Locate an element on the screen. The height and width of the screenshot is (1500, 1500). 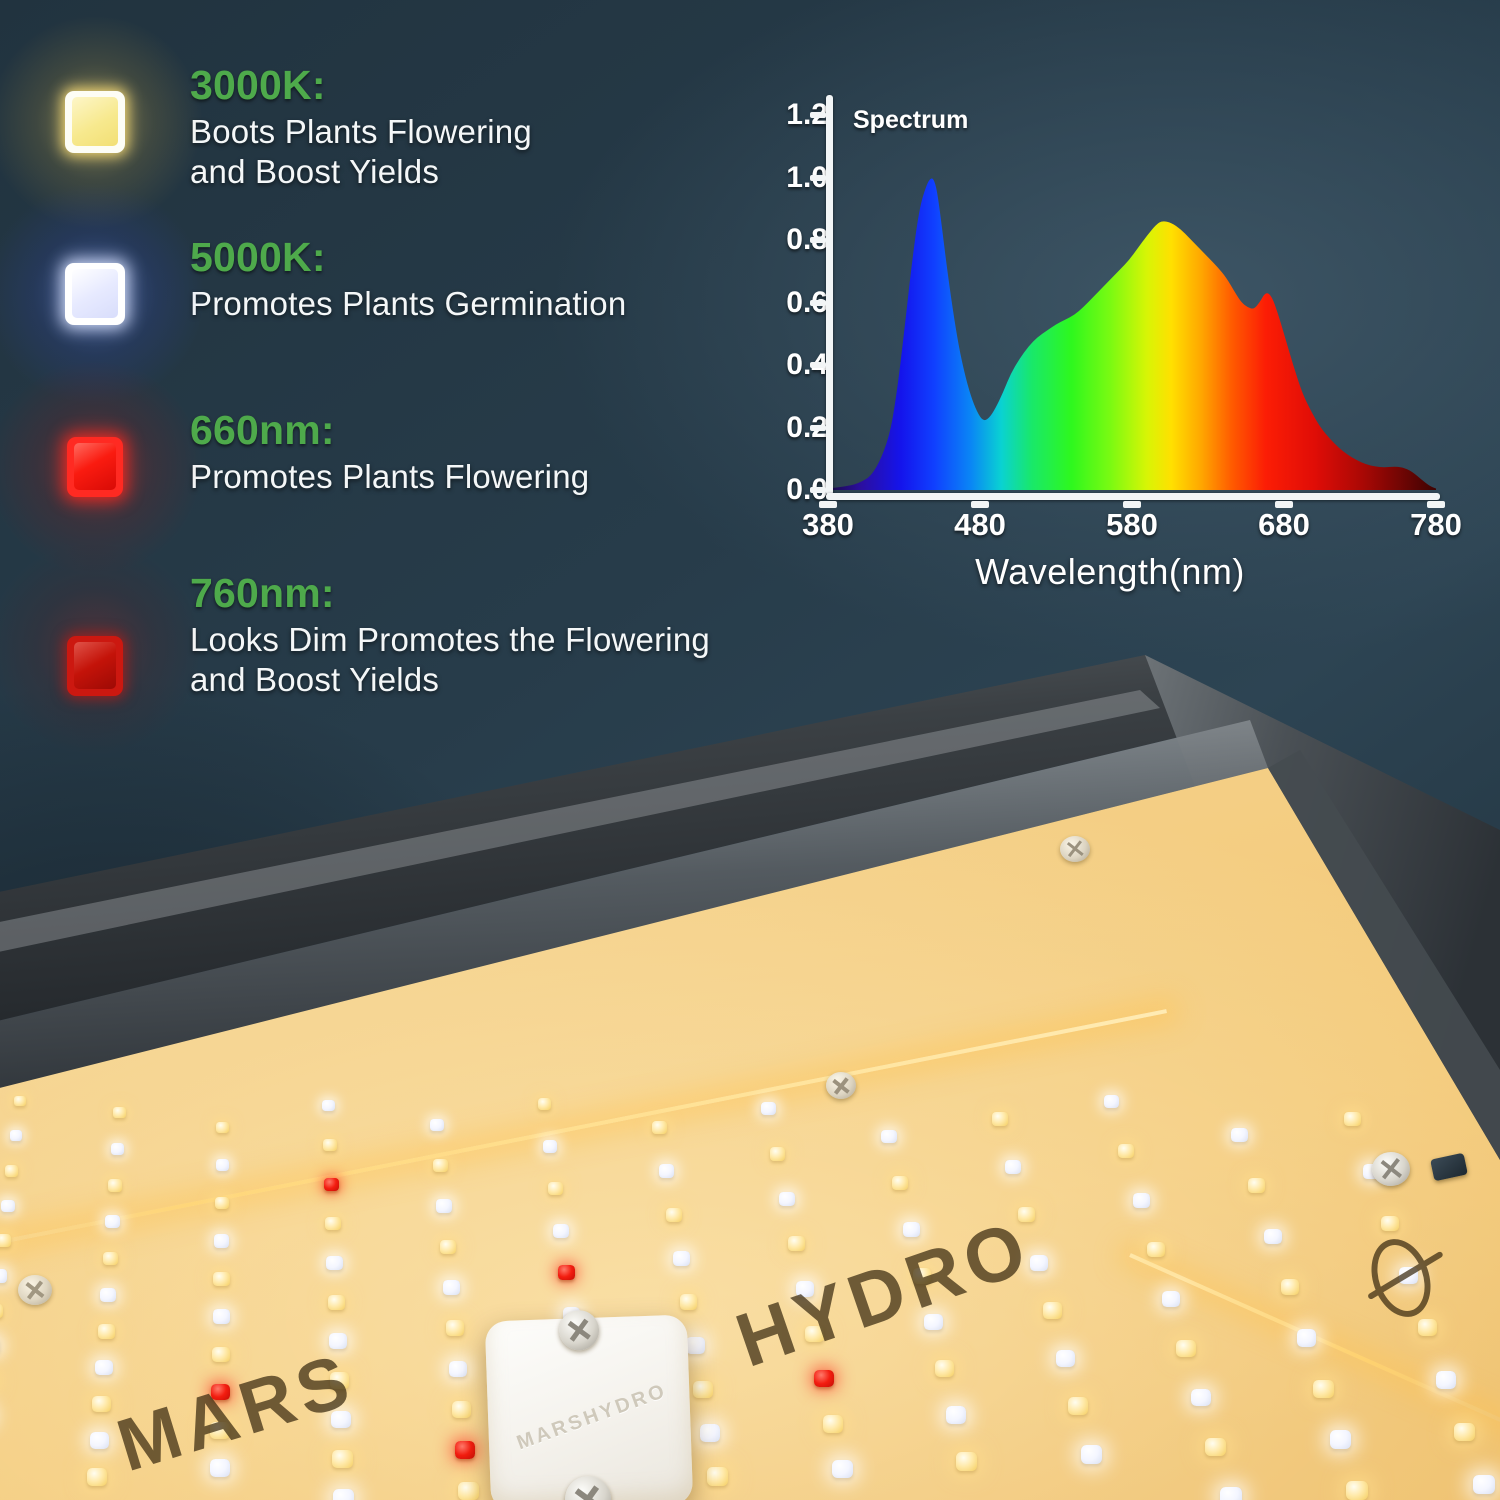
chart-x-axis-line is located at coordinates (1133, 496).